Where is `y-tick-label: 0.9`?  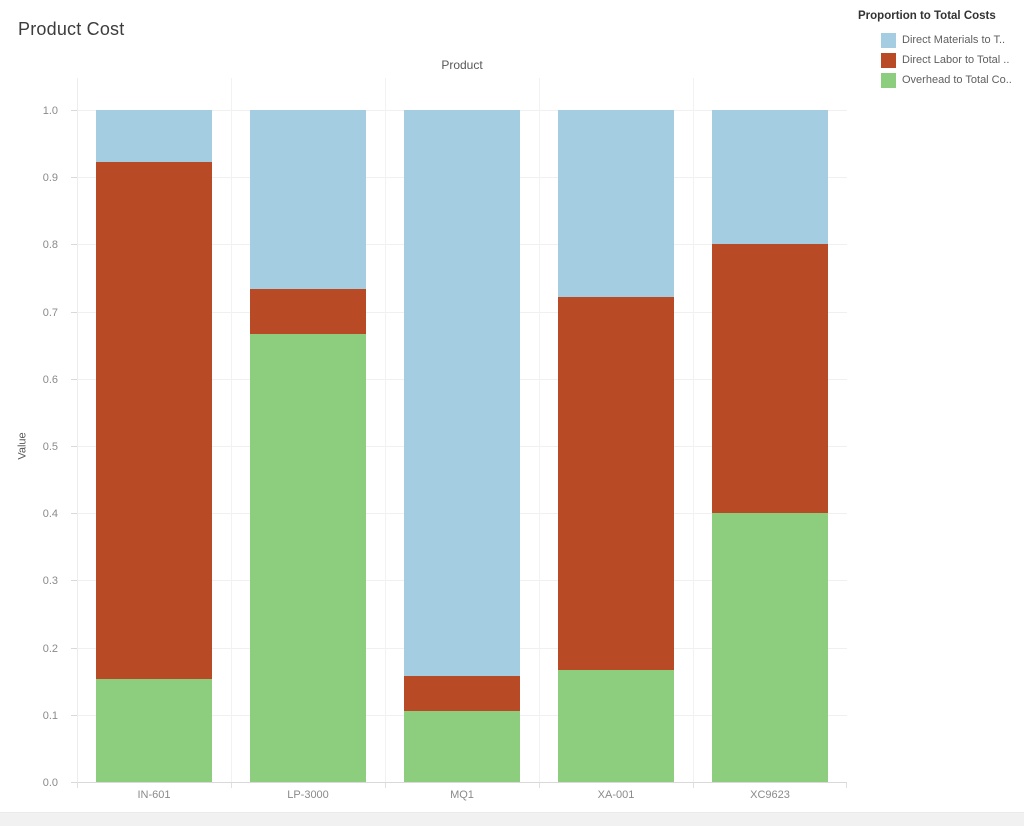 y-tick-label: 0.9 is located at coordinates (50, 178).